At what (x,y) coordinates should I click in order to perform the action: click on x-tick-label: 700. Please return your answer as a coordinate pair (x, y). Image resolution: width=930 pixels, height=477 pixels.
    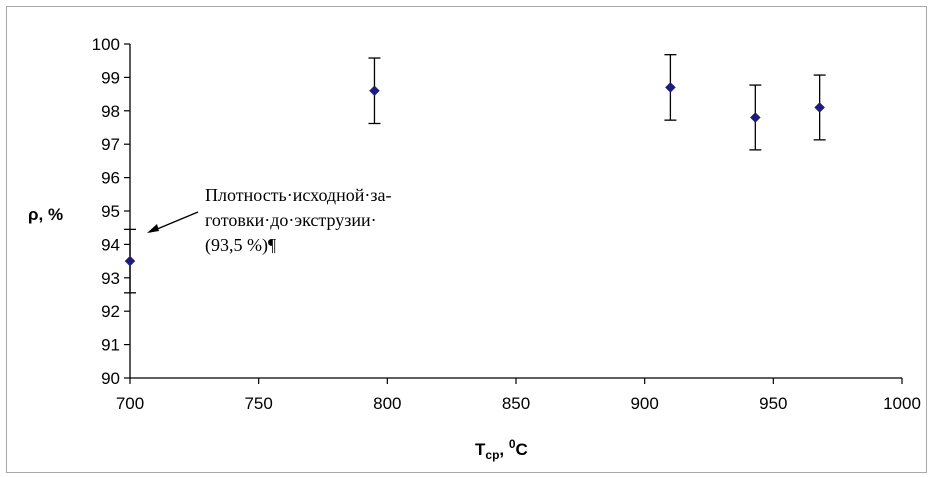
    Looking at the image, I should click on (130, 403).